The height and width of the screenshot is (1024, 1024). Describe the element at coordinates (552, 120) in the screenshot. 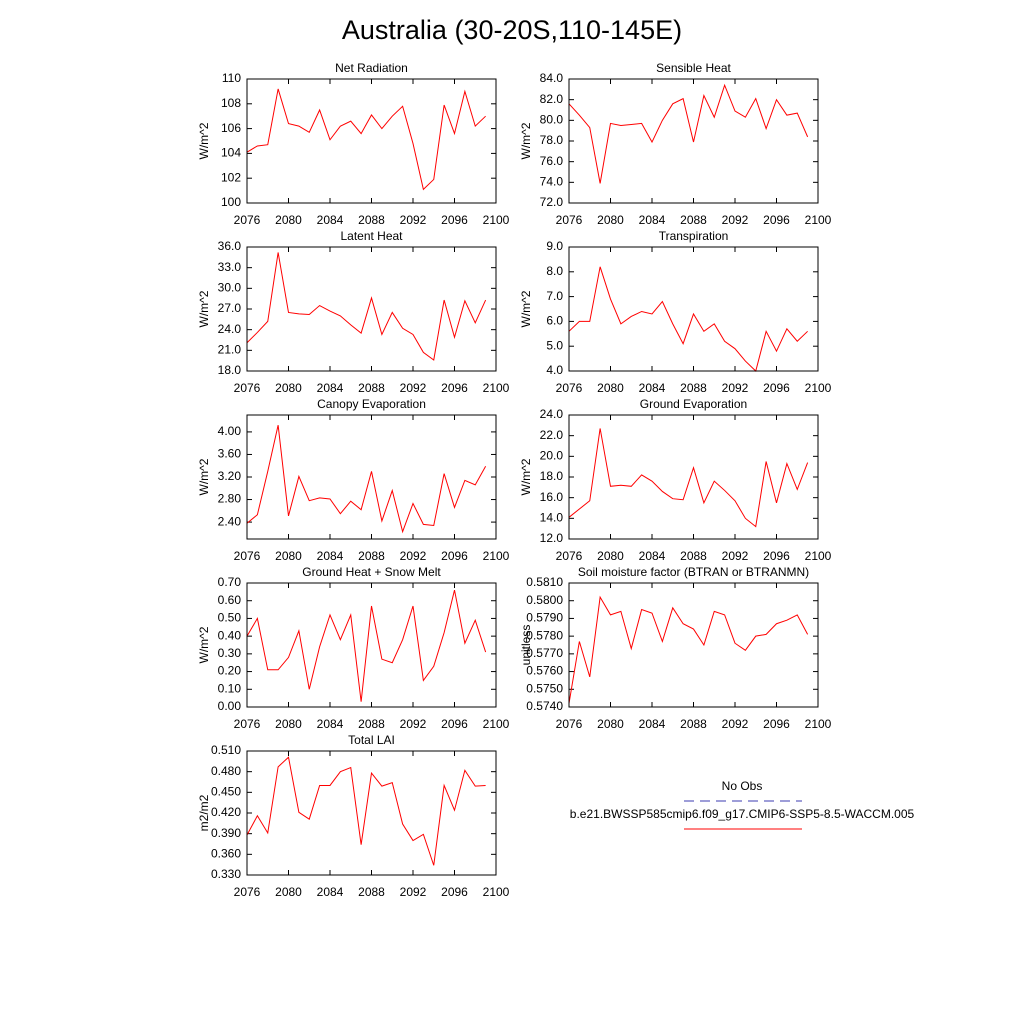

I see `y-tick-label: 80.0` at that location.